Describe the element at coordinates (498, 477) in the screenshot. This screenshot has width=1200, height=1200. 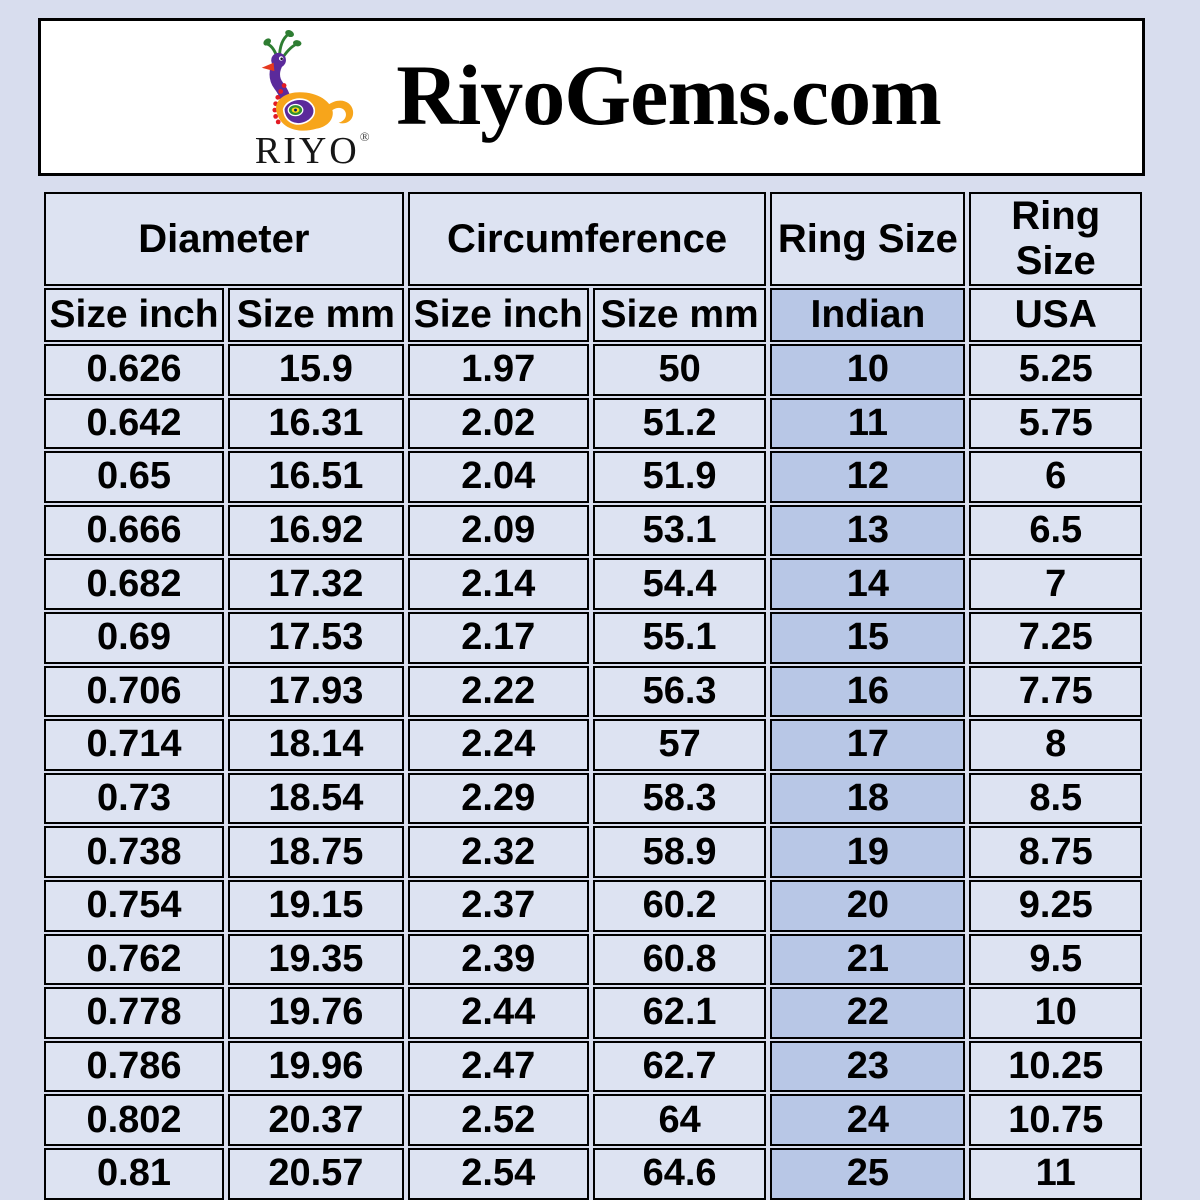
I see `table-cell: 2.04` at that location.